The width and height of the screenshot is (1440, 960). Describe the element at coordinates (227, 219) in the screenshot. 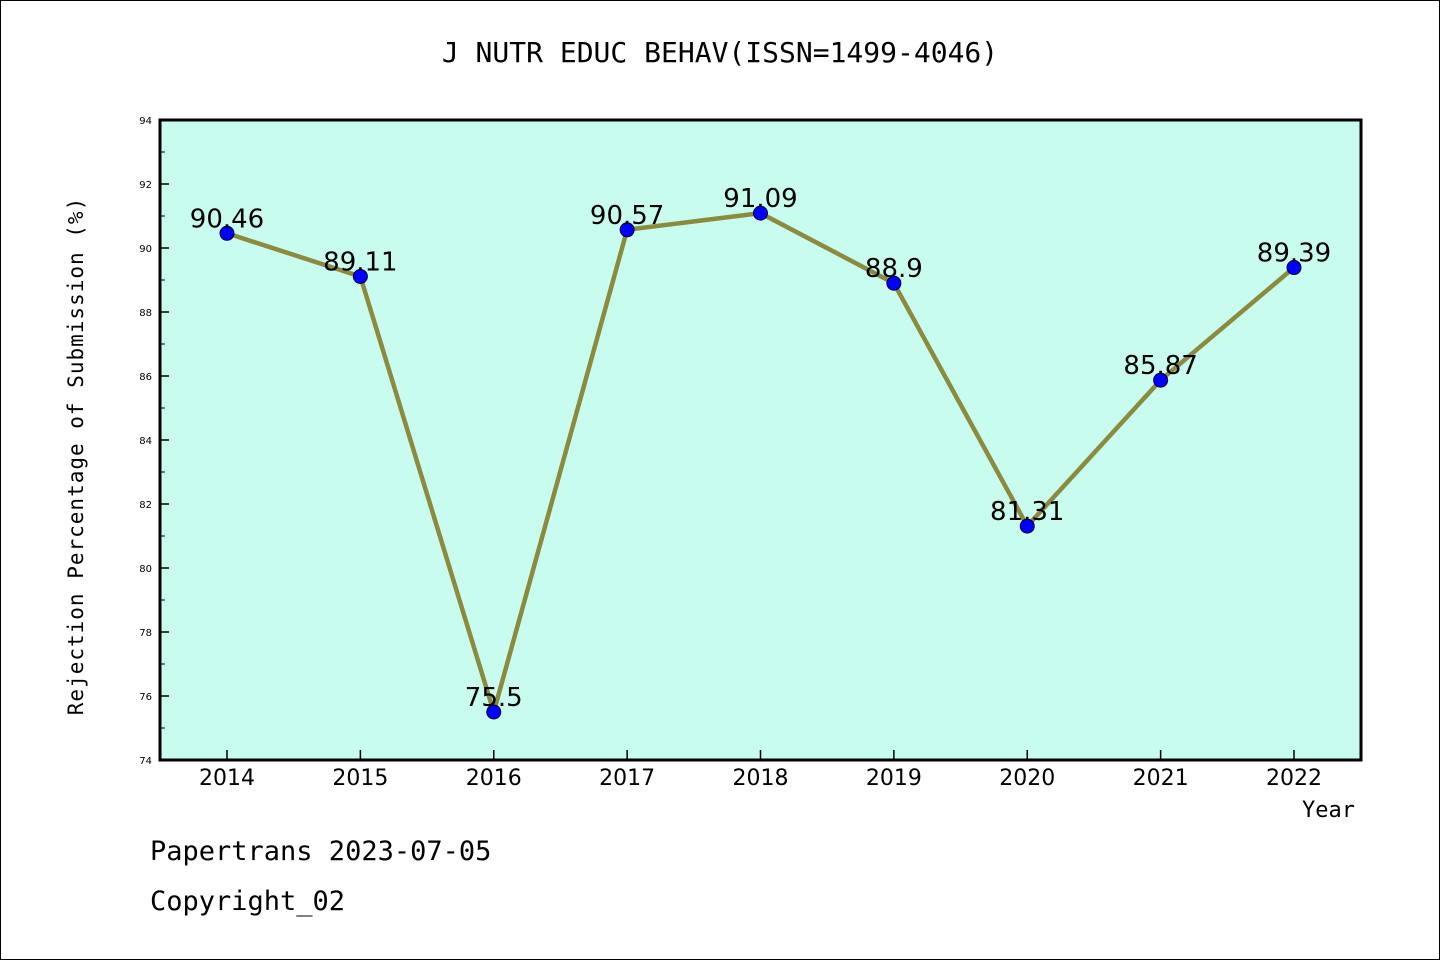

I see `data-label: 90.46` at that location.